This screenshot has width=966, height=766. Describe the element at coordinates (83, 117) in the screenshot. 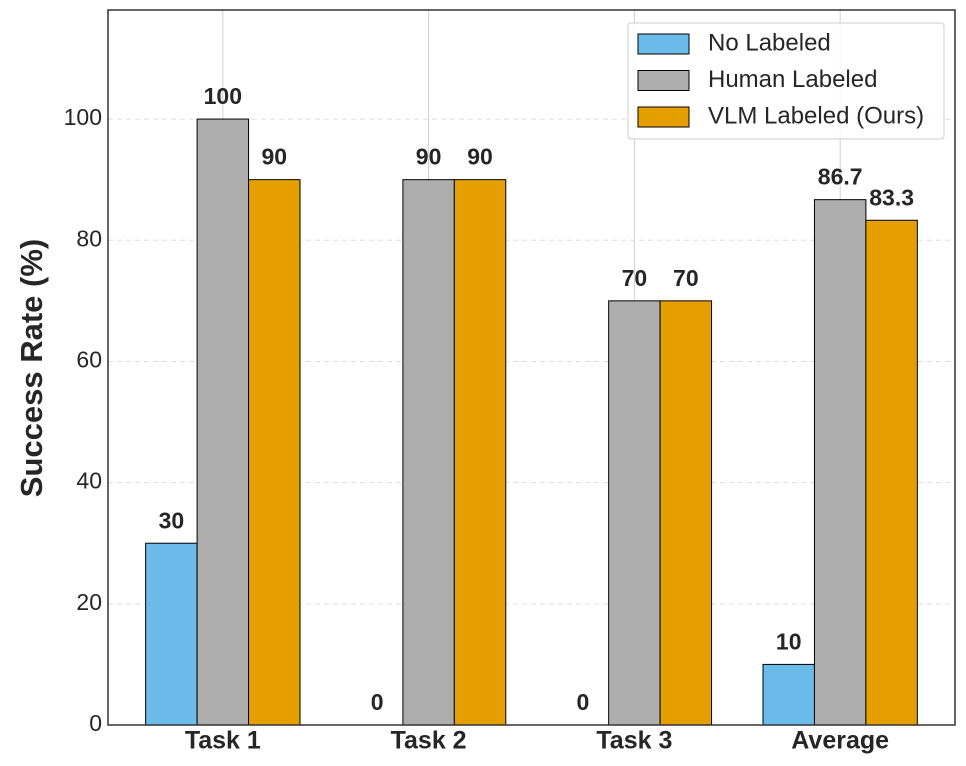

I see `y-tick-label: 100` at that location.